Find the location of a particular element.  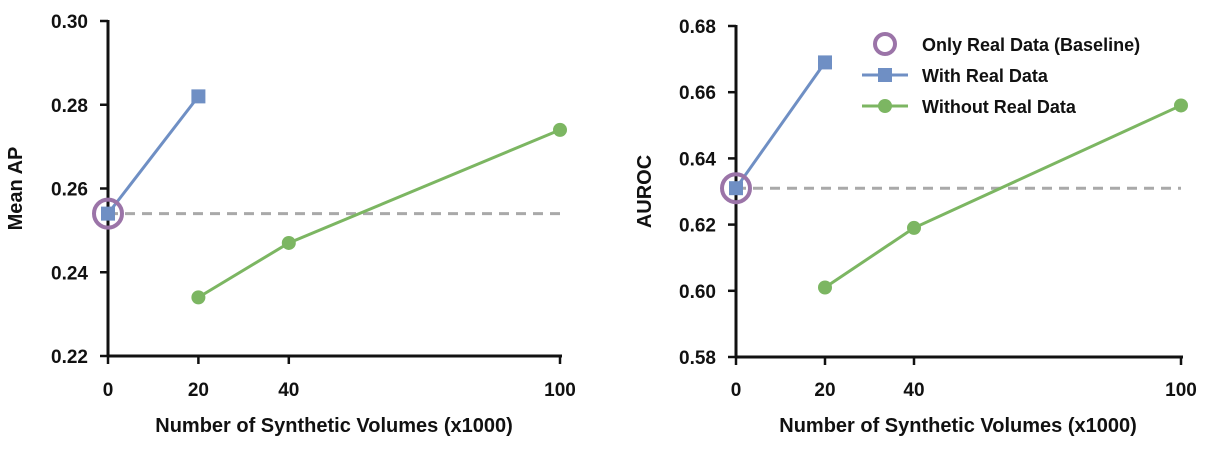

series-line-without-real is located at coordinates (1003, 196).